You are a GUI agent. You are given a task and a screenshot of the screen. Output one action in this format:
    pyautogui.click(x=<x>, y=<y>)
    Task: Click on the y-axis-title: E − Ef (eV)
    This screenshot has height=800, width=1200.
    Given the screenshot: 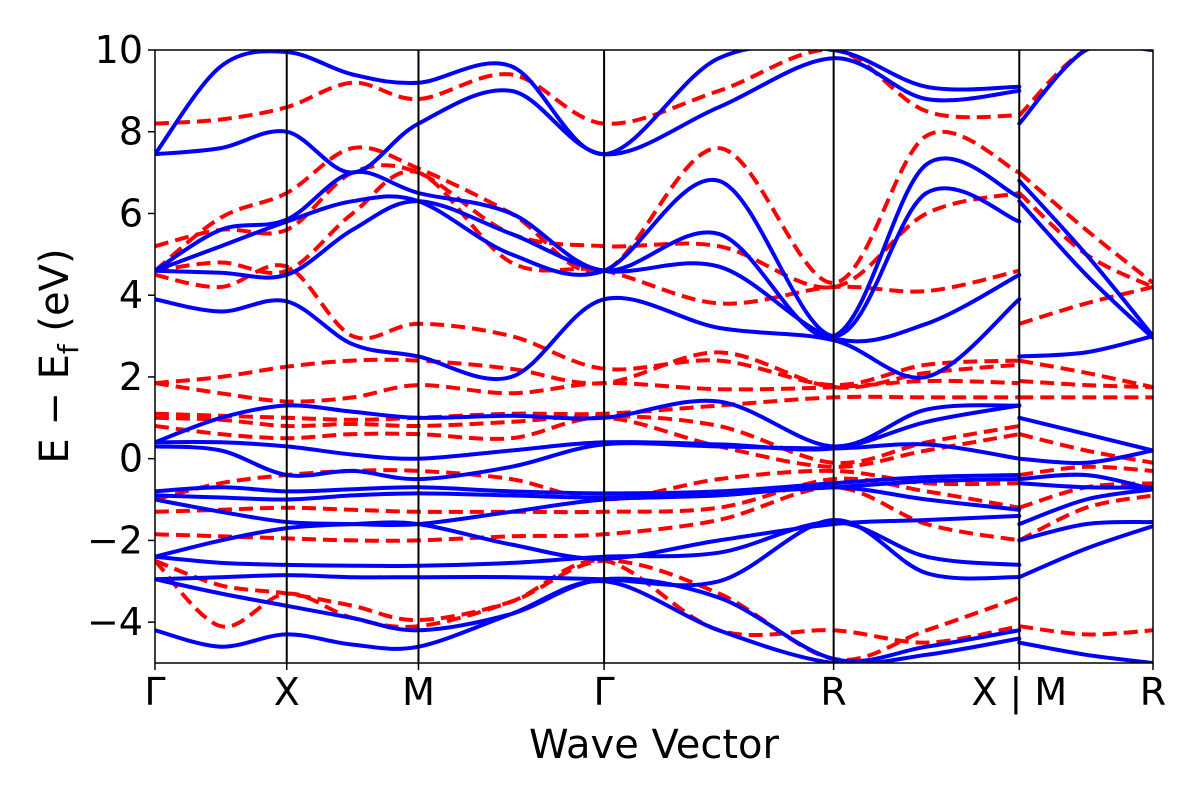 What is the action you would take?
    pyautogui.click(x=58, y=355)
    